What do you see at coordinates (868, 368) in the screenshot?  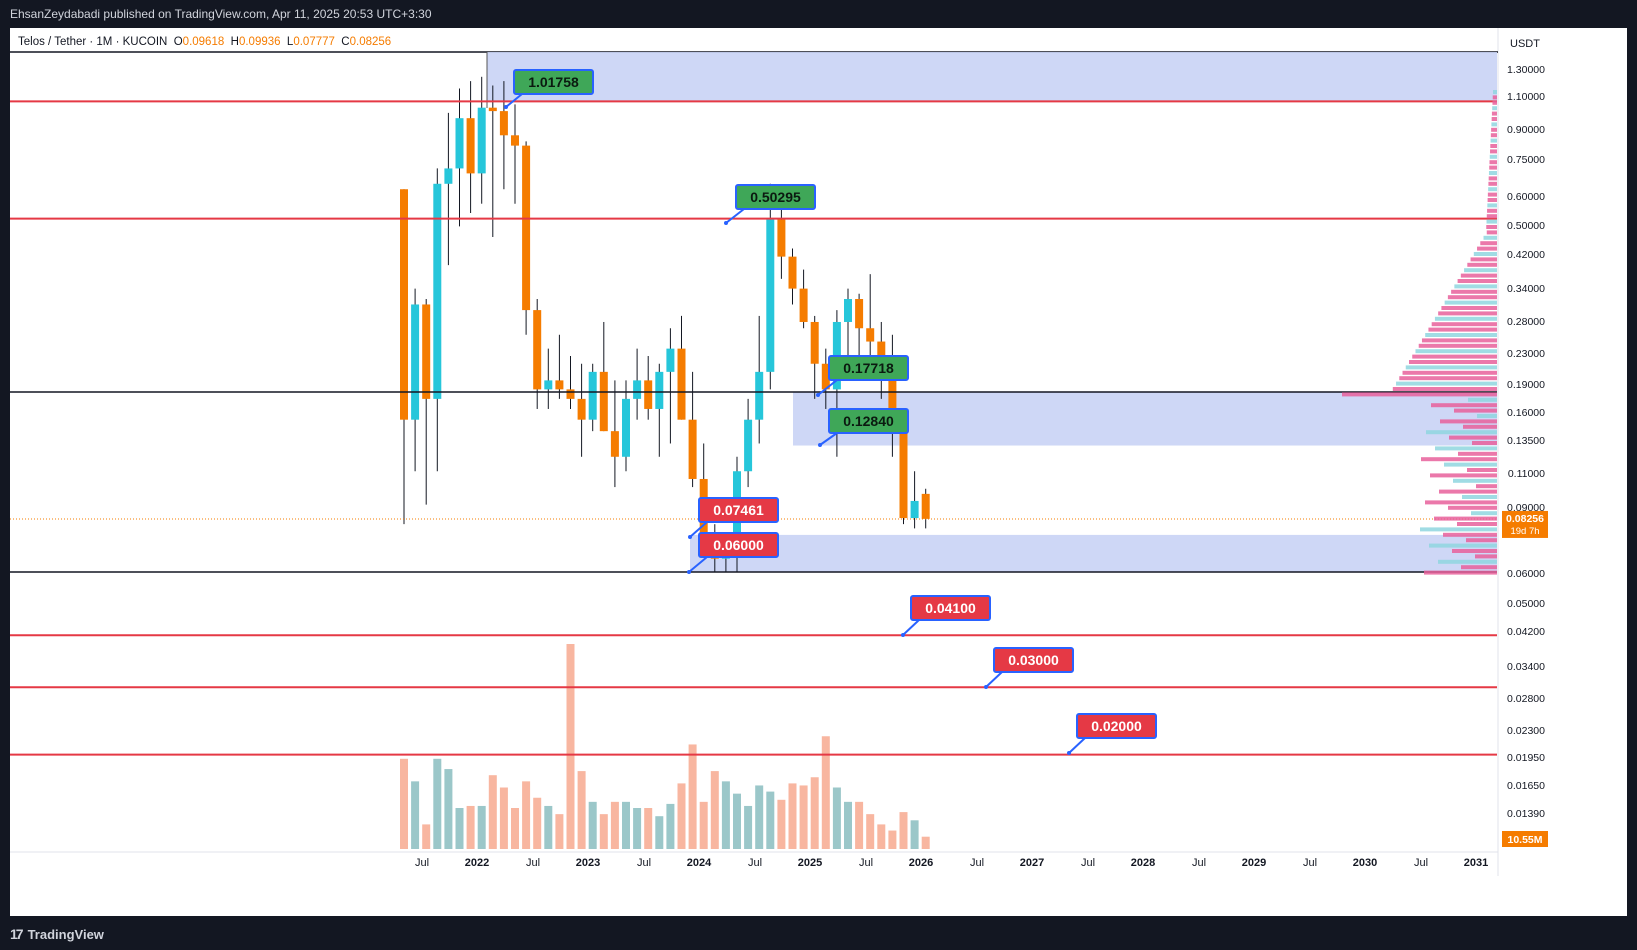 I see `price-label-text: 0.17718` at bounding box center [868, 368].